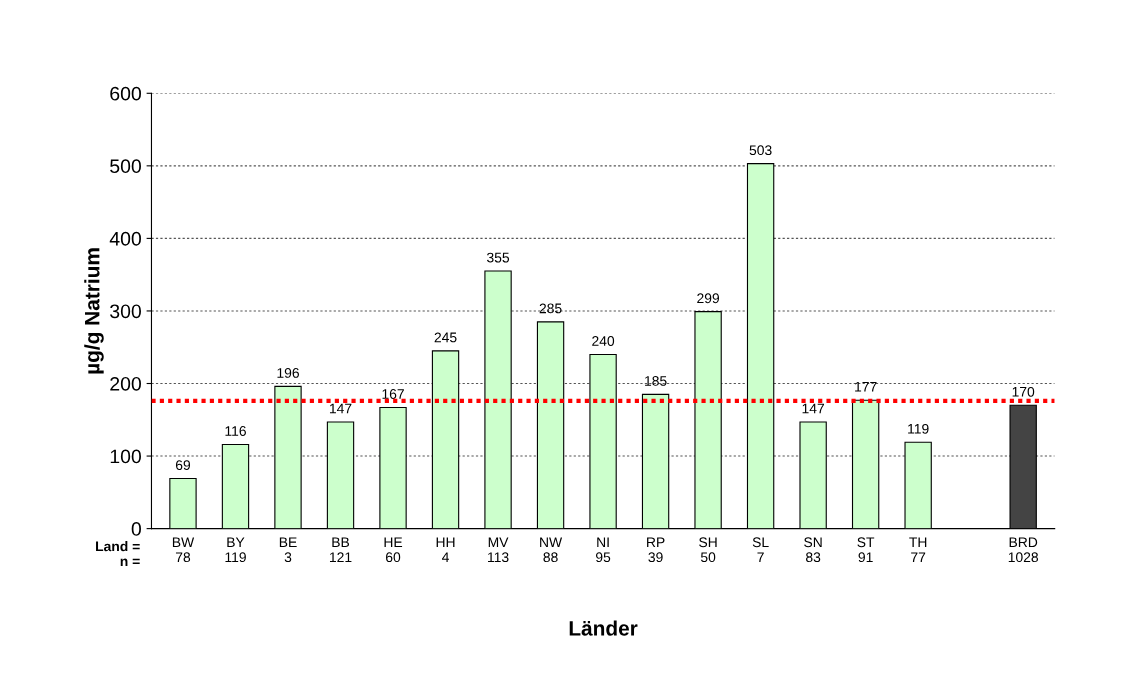  I want to click on data-label: 285, so click(550, 308).